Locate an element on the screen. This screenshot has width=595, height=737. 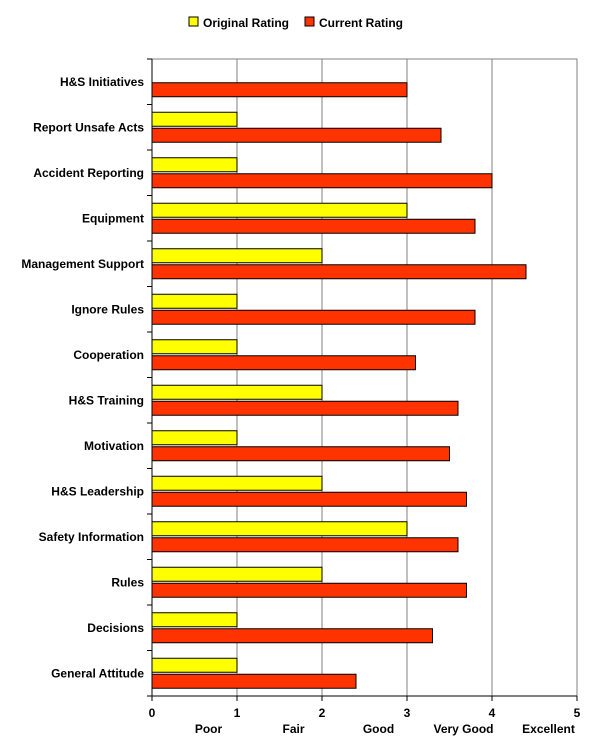
x-tick-label: 2 is located at coordinates (322, 713).